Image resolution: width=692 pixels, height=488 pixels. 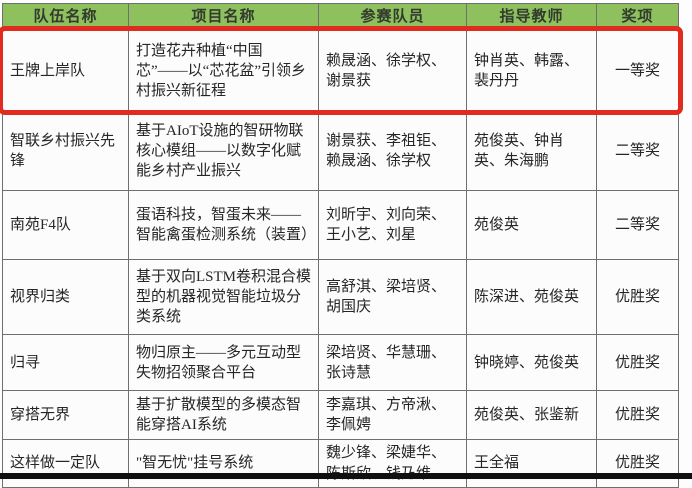 What do you see at coordinates (223, 363) in the screenshot?
I see `cell-project: 物归原主——多元互动型失物招领聚合平台` at bounding box center [223, 363].